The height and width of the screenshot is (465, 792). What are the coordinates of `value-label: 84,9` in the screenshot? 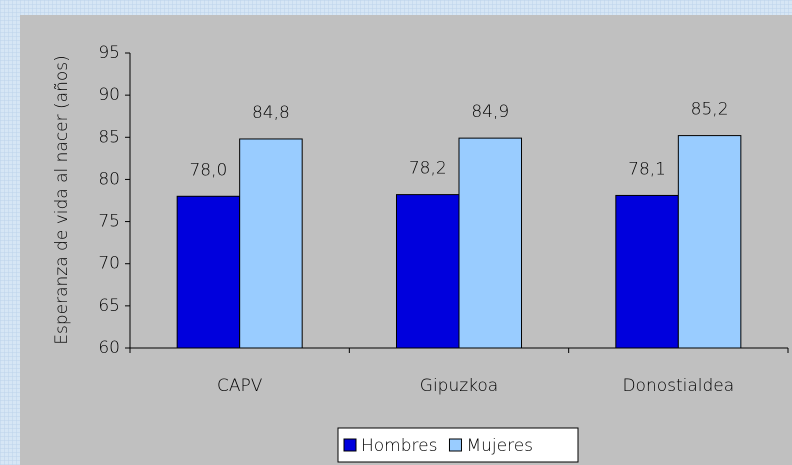 It's located at (490, 112).